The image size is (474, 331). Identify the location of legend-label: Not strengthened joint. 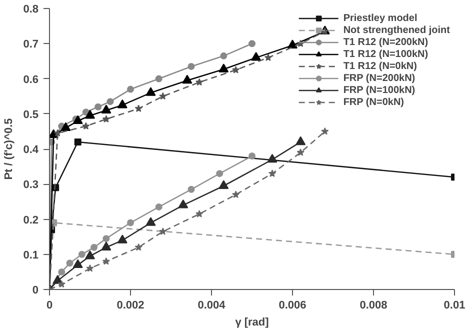
(396, 30).